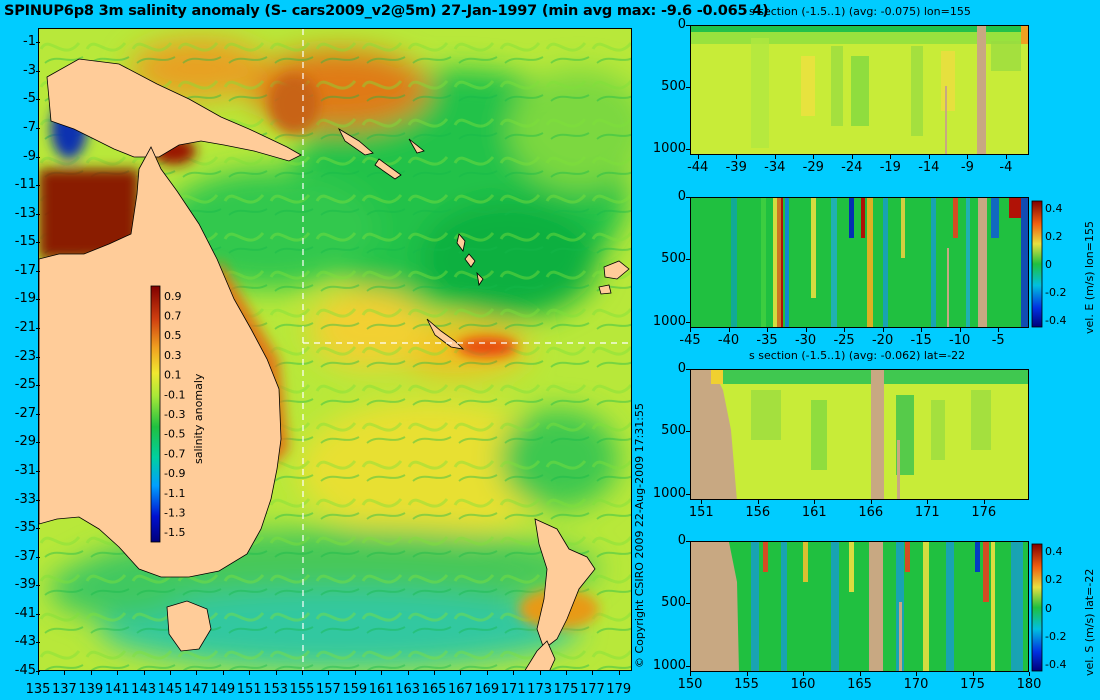  Describe the element at coordinates (701, 512) in the screenshot. I see `panel3-x-tick-label: 151` at that location.